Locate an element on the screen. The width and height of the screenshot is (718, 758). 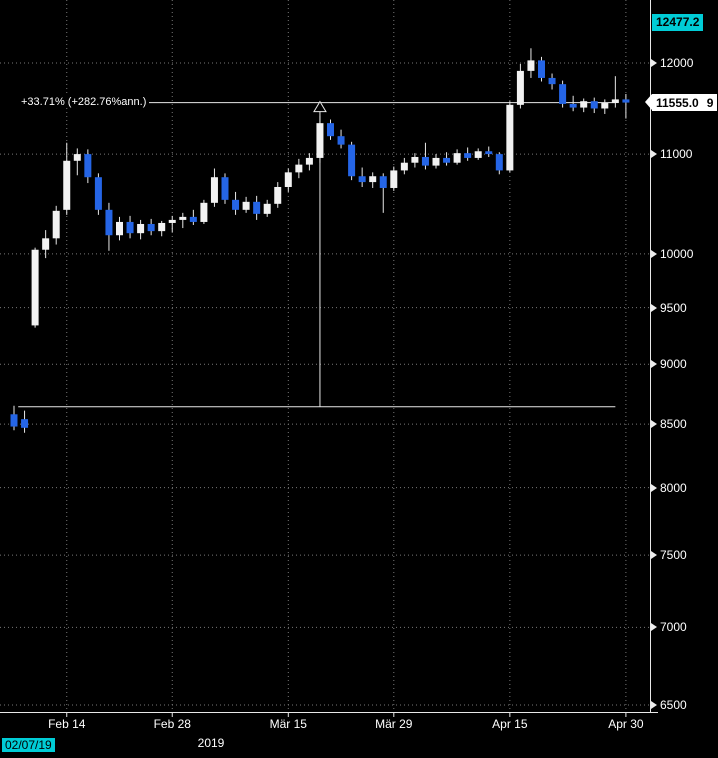
y-tick-8500: 8500 is located at coordinates (669, 424).